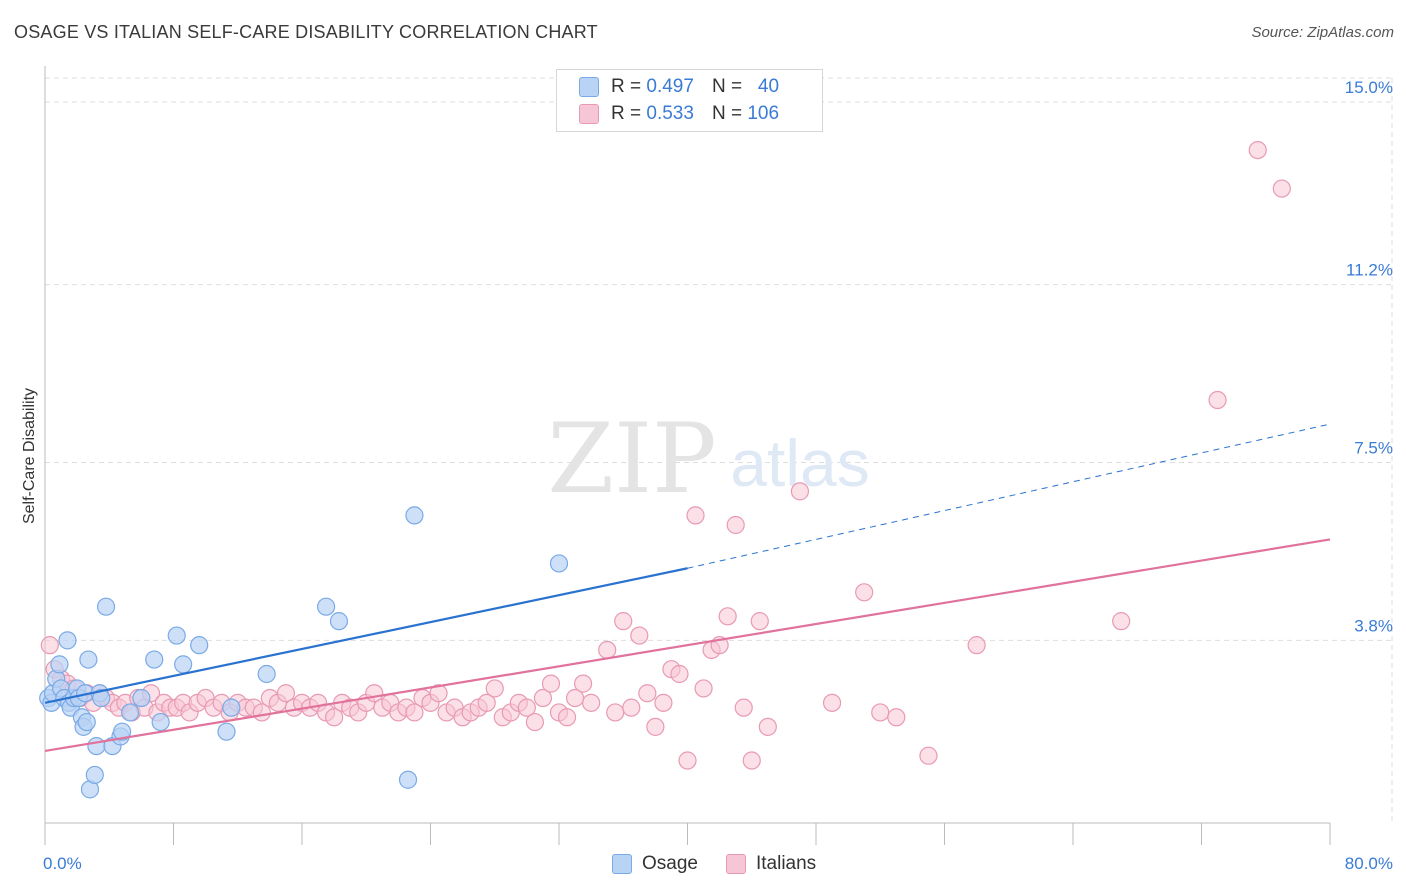 Image resolution: width=1406 pixels, height=892 pixels. I want to click on r-value: 0.533, so click(670, 113).